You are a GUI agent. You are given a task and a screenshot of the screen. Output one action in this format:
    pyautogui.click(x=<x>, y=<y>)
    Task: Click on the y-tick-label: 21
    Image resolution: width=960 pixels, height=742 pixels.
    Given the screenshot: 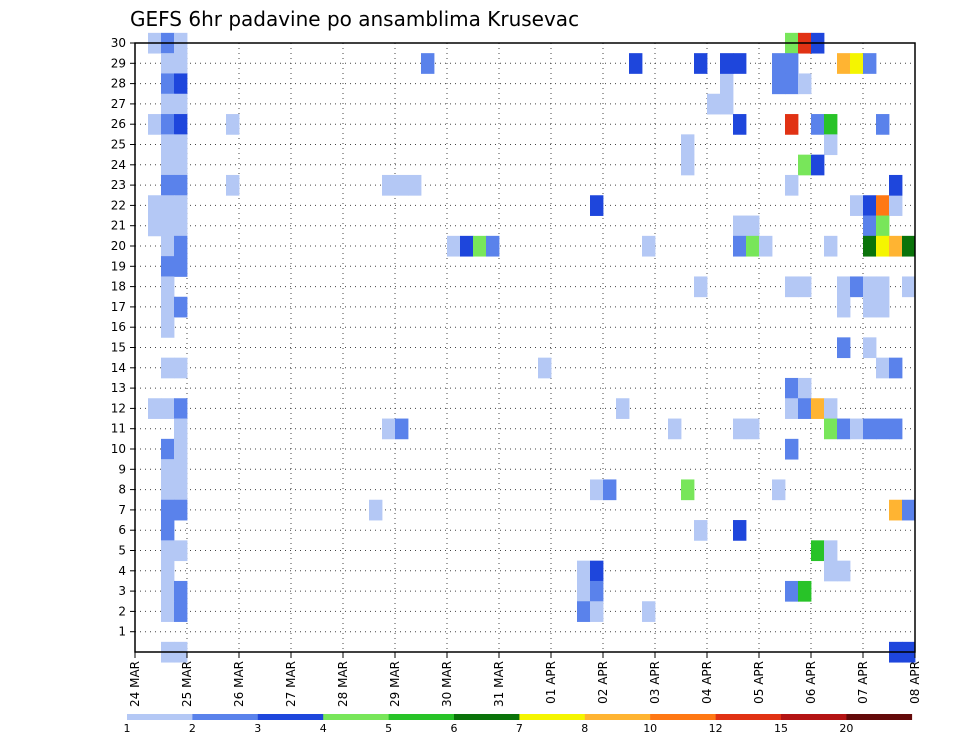 What is the action you would take?
    pyautogui.click(x=118, y=226)
    